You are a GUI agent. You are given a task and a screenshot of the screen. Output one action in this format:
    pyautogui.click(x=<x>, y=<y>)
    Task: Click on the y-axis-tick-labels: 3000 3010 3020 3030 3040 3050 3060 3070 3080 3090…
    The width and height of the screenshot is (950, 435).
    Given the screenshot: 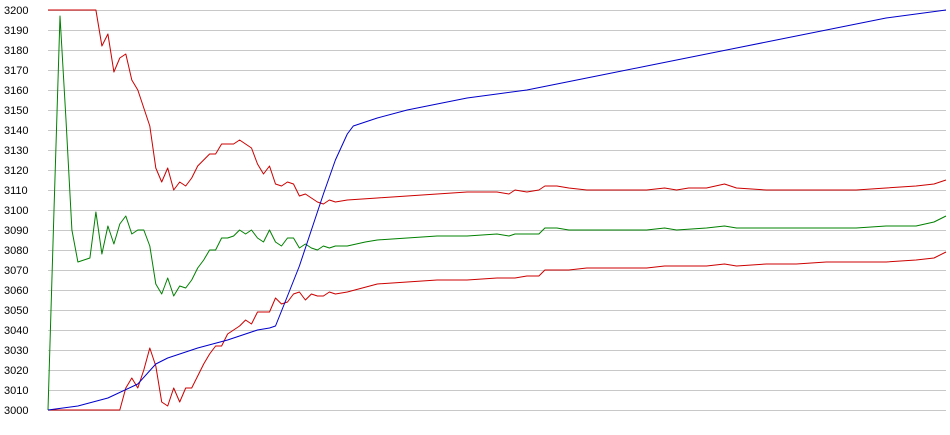 What is the action you would take?
    pyautogui.click(x=16, y=211)
    